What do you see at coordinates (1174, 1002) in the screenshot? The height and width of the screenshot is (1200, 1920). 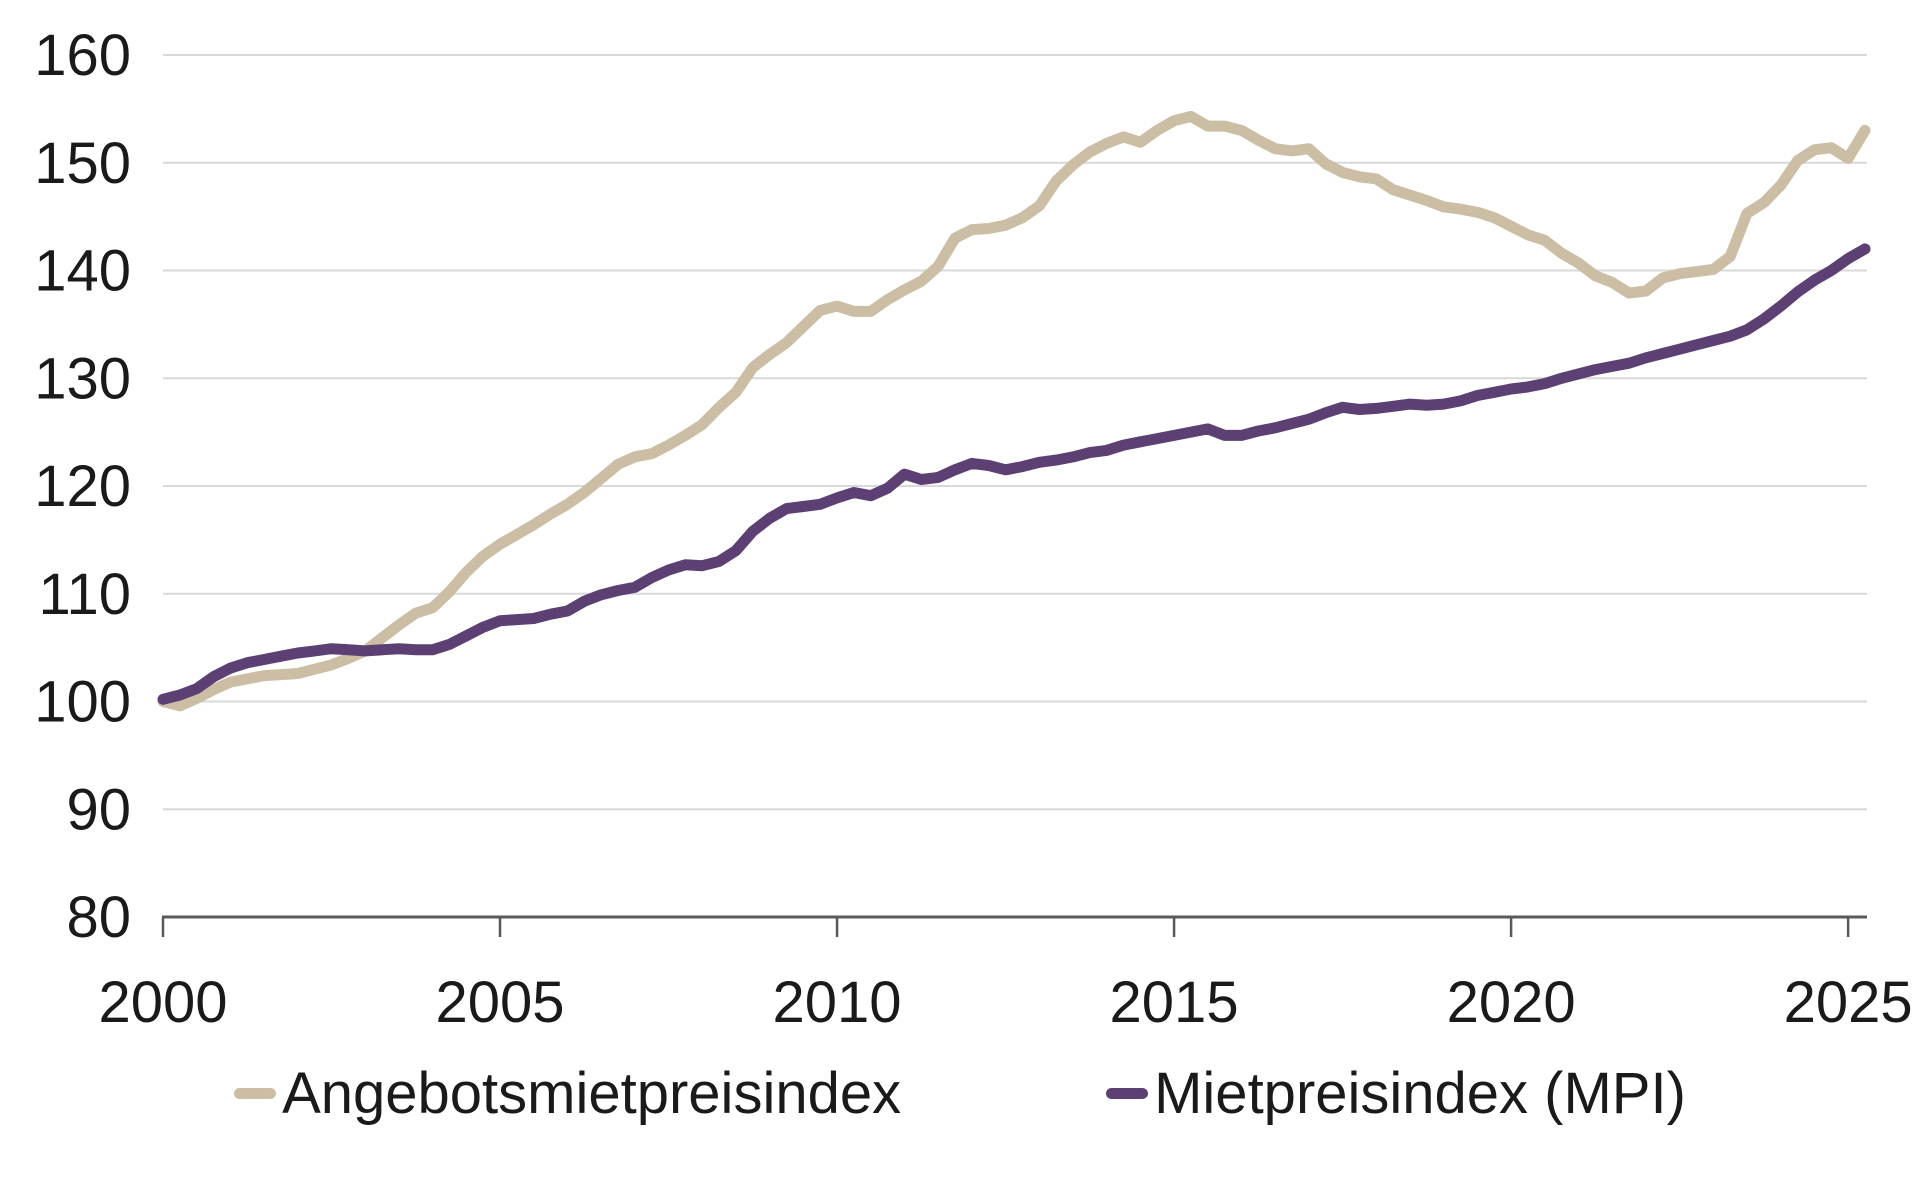 I see `x-tick-label-2015: 2015` at bounding box center [1174, 1002].